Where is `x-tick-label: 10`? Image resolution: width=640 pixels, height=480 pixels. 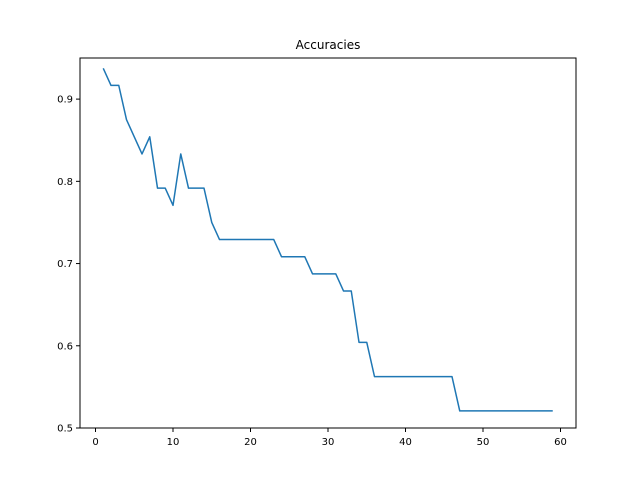 x-tick-label: 10 is located at coordinates (173, 442).